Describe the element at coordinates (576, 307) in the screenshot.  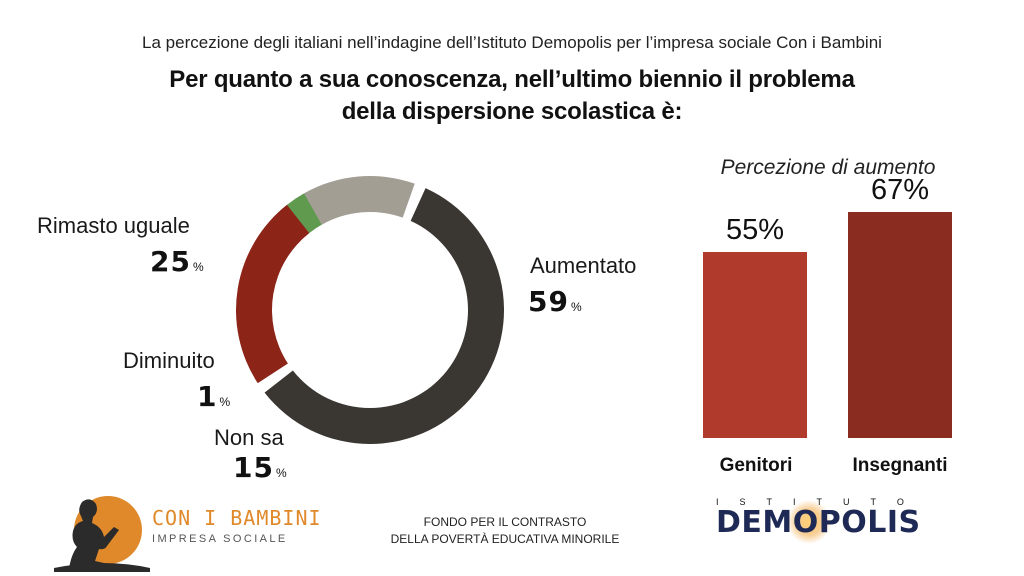
I see `value-aumentato-unit: %` at that location.